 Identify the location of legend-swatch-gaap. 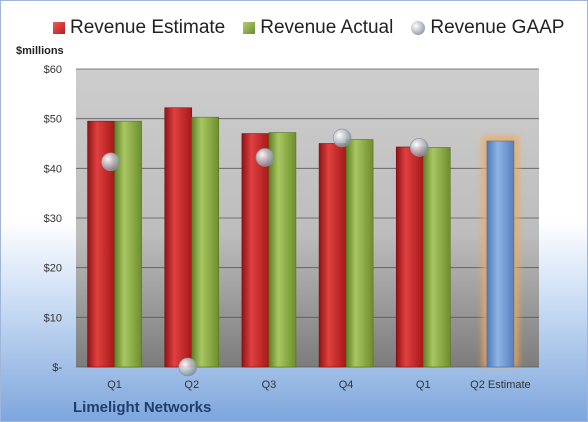
(418, 28).